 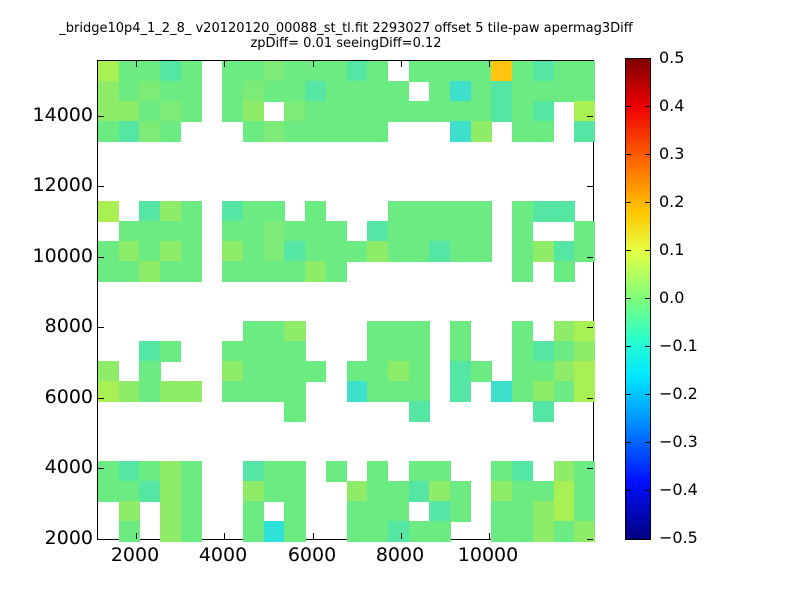 What do you see at coordinates (672, 153) in the screenshot?
I see `colorbar-tick-label: 0.3` at bounding box center [672, 153].